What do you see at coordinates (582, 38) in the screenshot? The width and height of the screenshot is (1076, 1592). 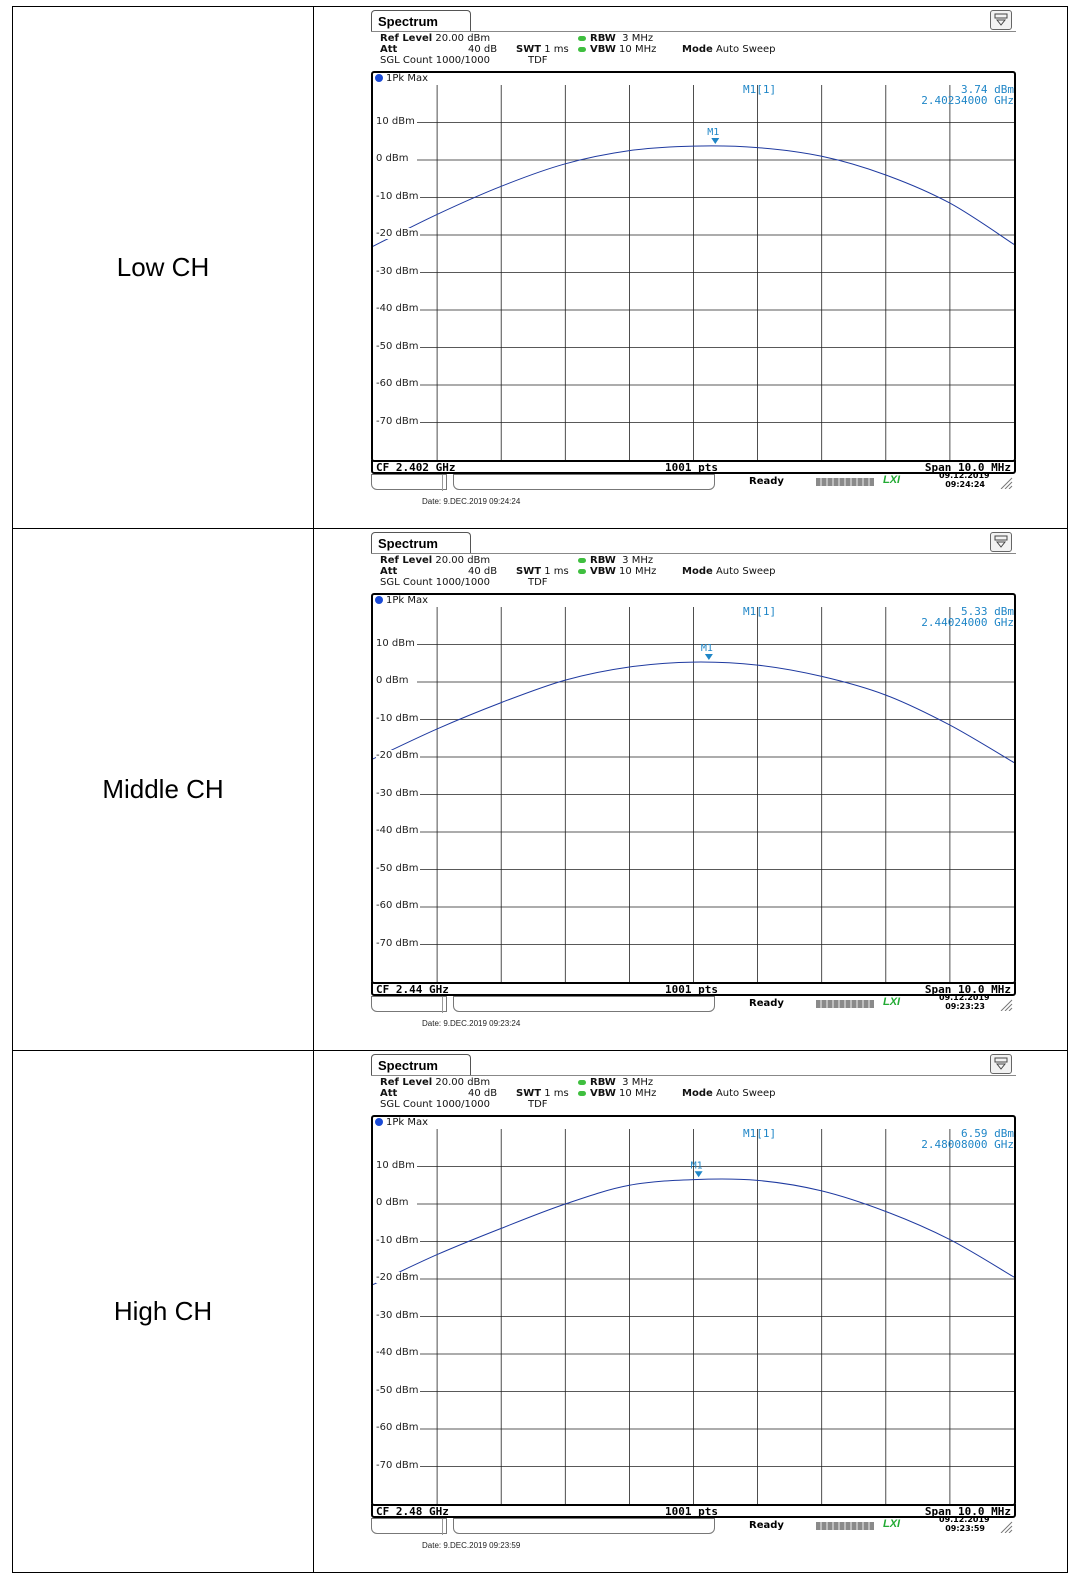 I see `rbw-indicator-icon` at bounding box center [582, 38].